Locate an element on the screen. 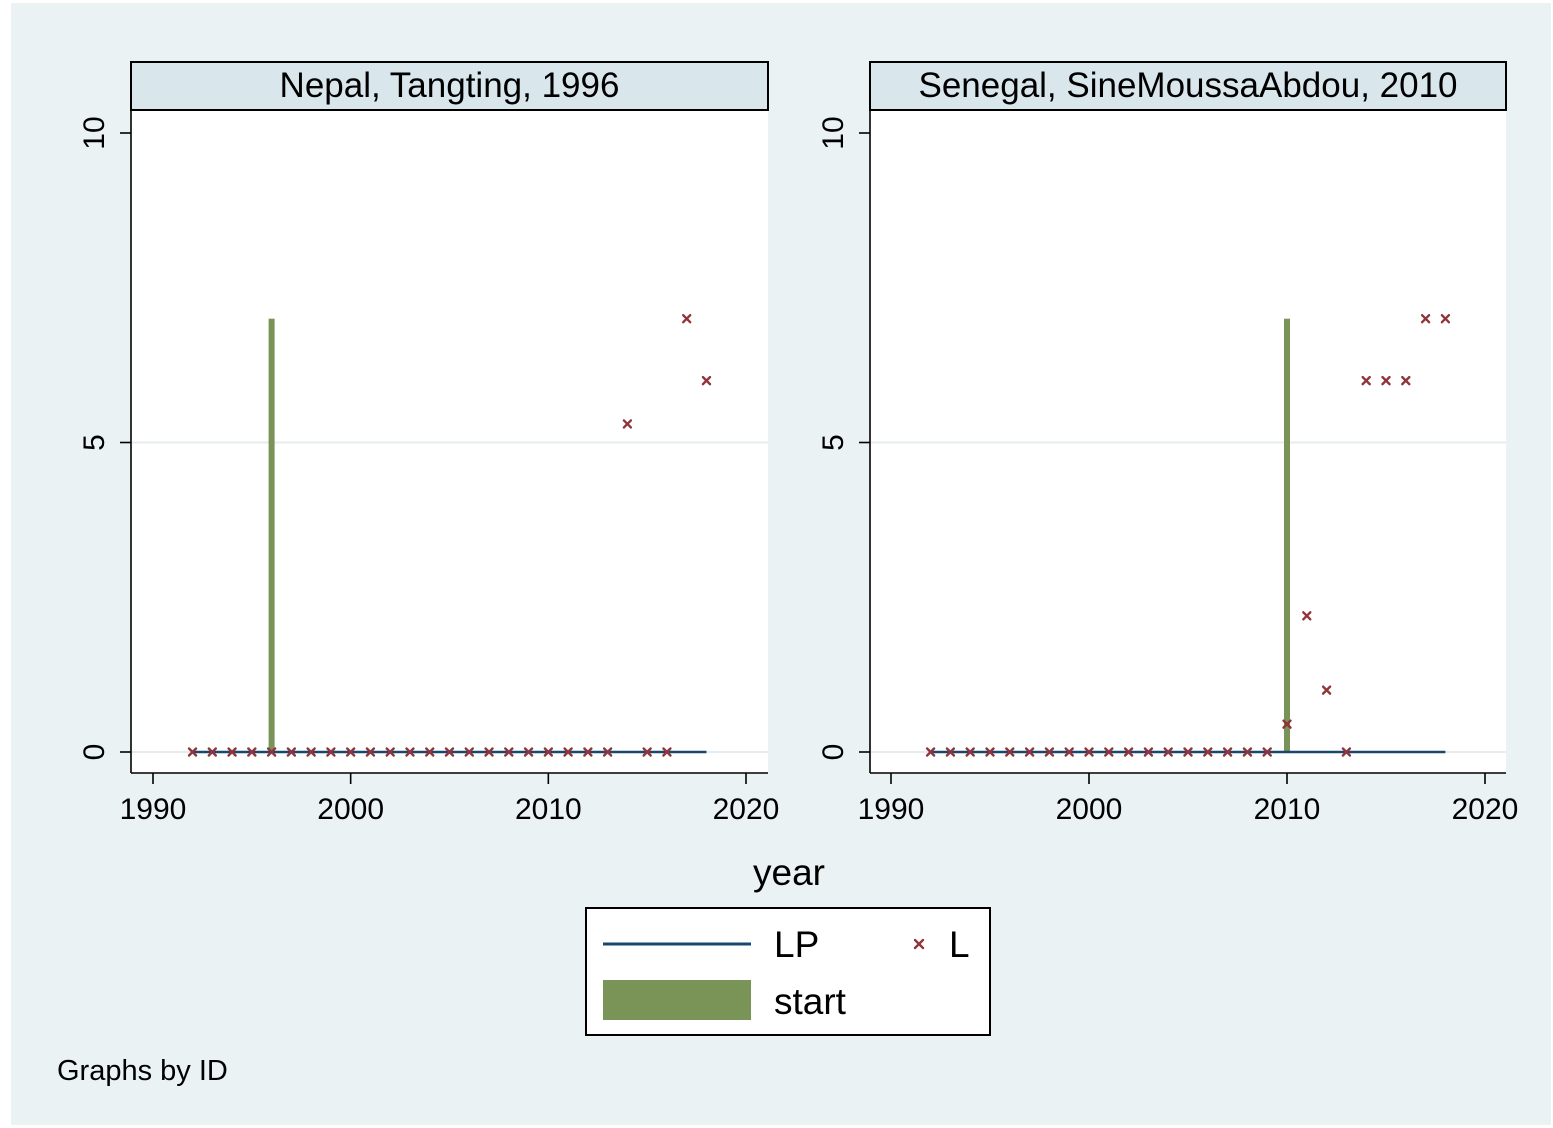 Image resolution: width=1553 pixels, height=1128 pixels. legend-start-label: start is located at coordinates (810, 1001).